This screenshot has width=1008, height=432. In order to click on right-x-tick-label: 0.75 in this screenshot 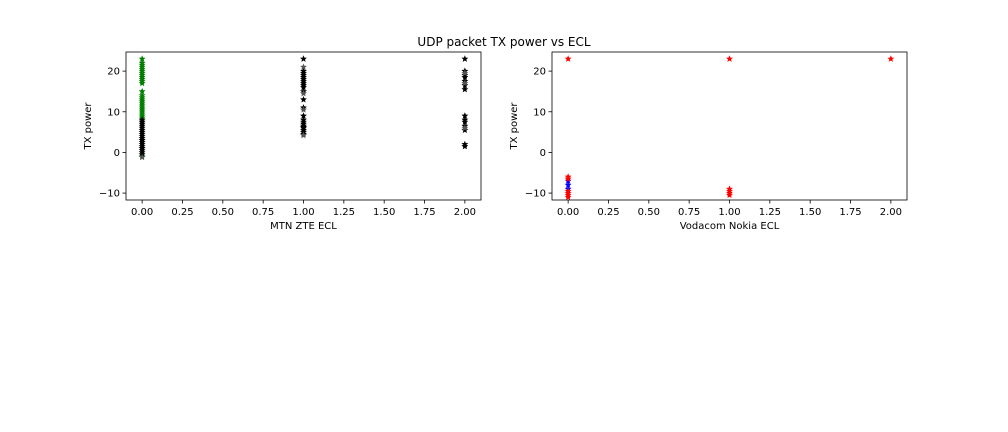, I will do `click(689, 212)`.